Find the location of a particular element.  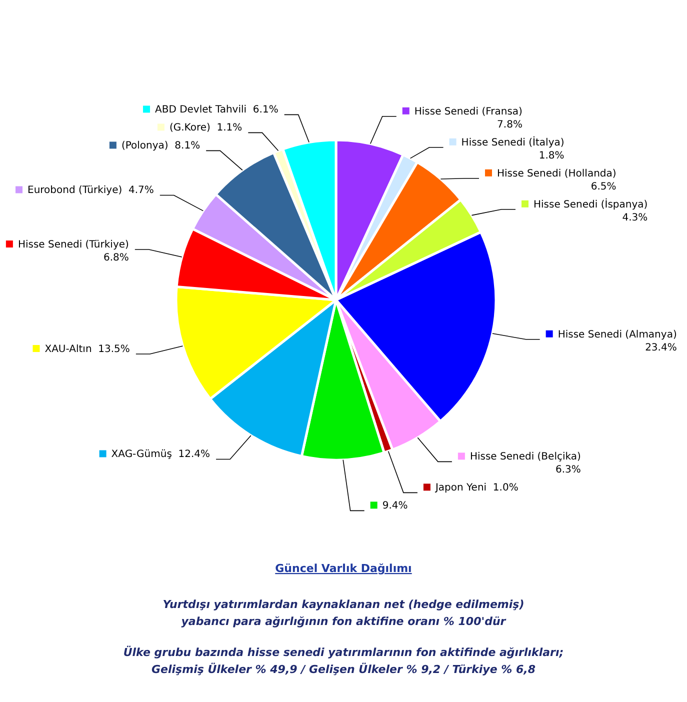

legend-label: Hisse Senedi (Türkiye) is located at coordinates (74, 244).